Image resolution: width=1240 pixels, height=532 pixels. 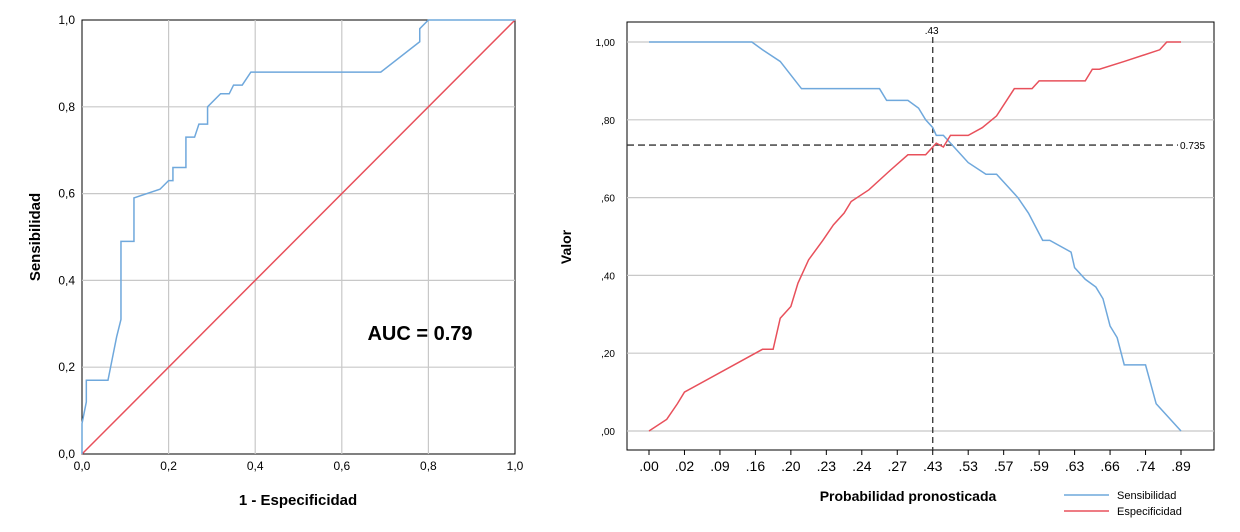 What do you see at coordinates (862, 466) in the screenshot?
I see `ss-x-tick-label: .24` at bounding box center [862, 466].